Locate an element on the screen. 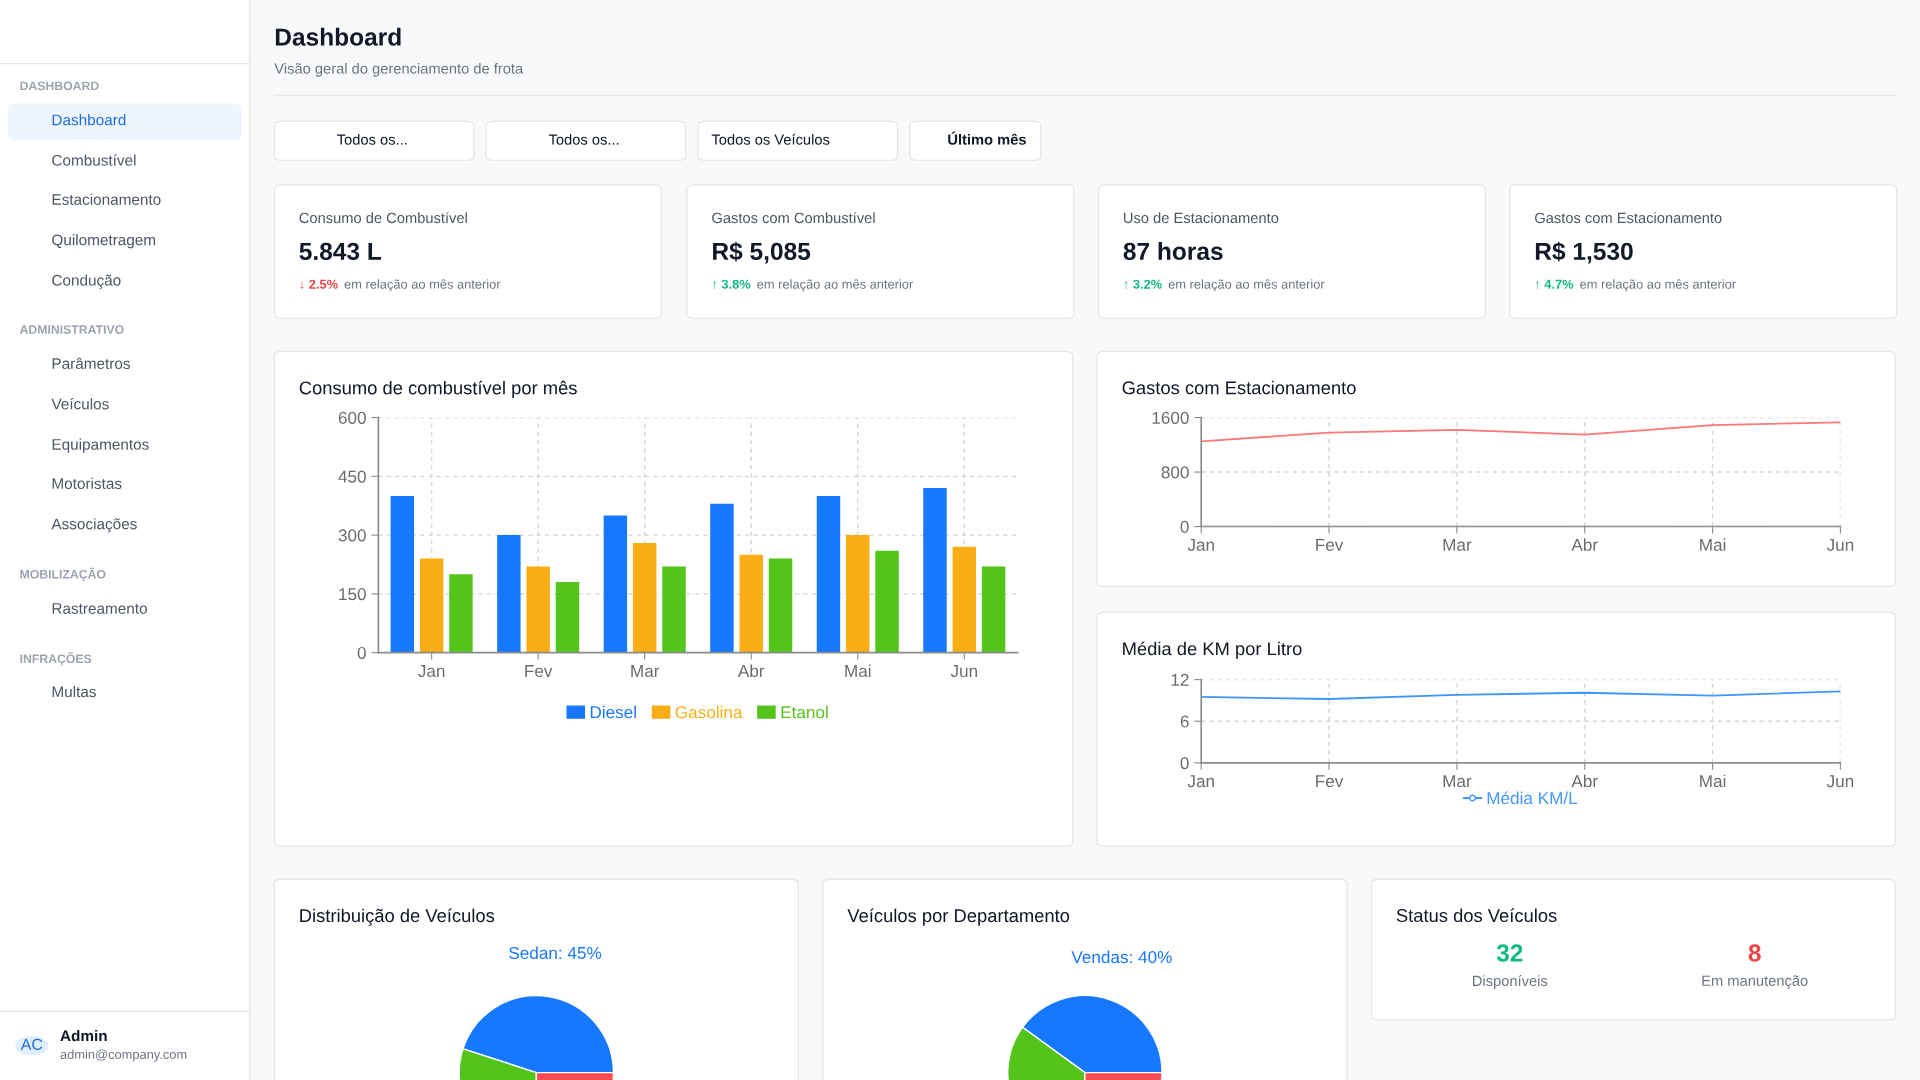 Image resolution: width=1920 pixels, height=1080 pixels. text: MOBILIZAÇÃO is located at coordinates (63, 574).